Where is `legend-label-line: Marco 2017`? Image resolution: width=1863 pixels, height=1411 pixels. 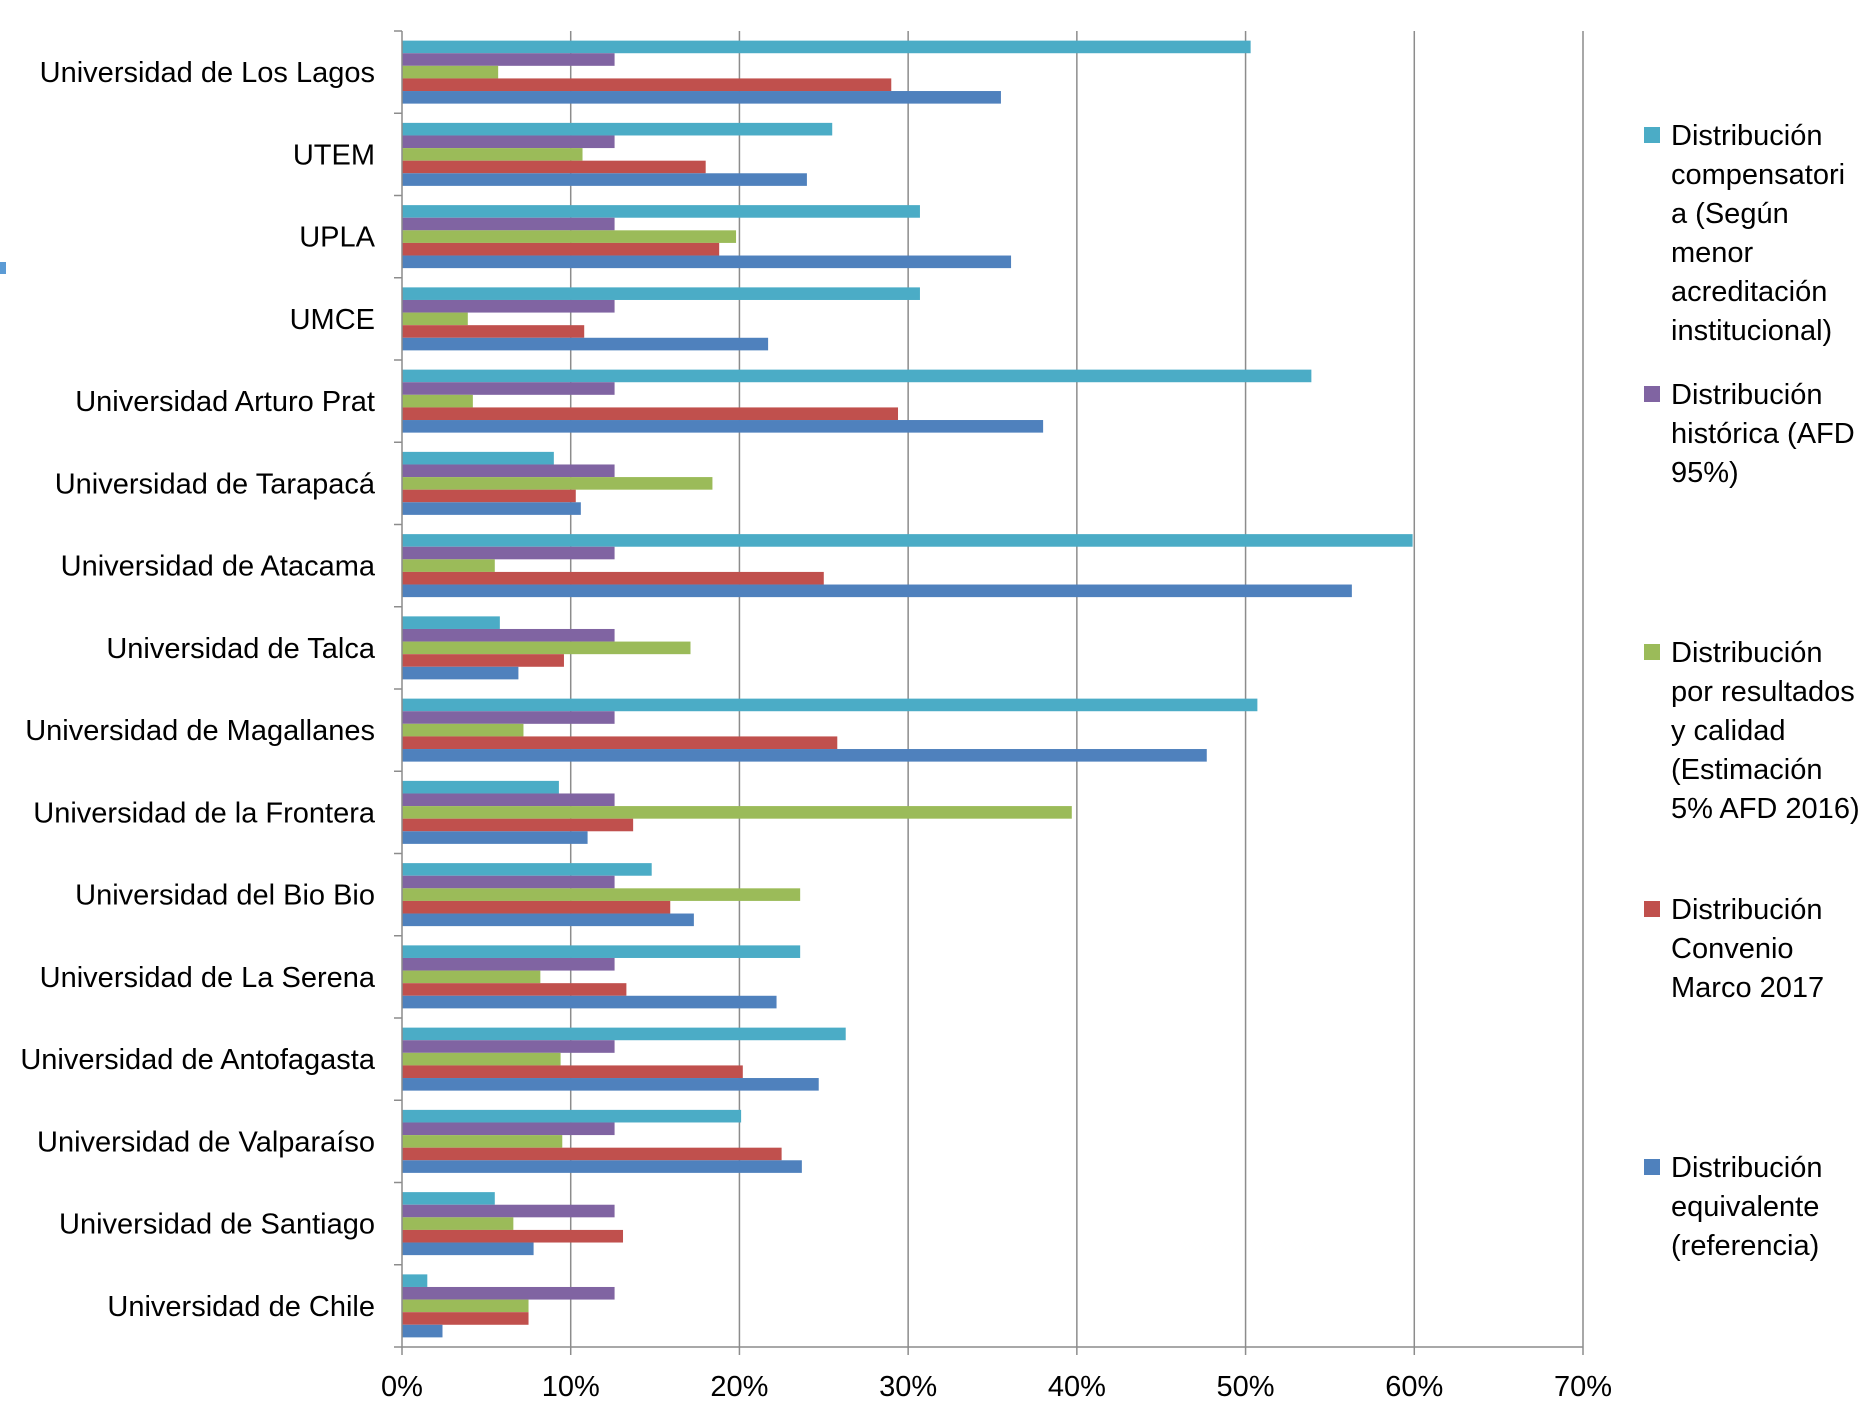
legend-label-line: Marco 2017 is located at coordinates (1747, 988).